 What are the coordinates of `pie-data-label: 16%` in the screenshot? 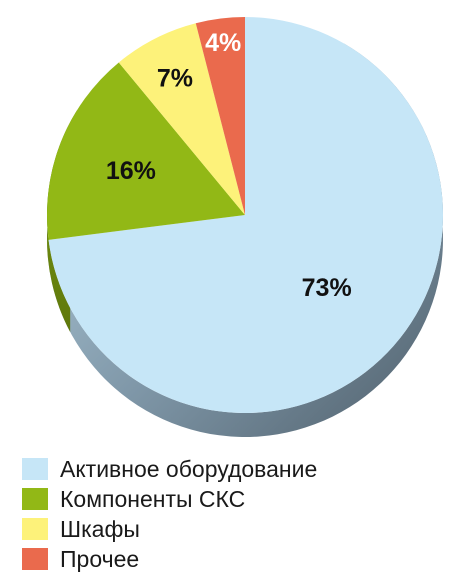 It's located at (131, 171).